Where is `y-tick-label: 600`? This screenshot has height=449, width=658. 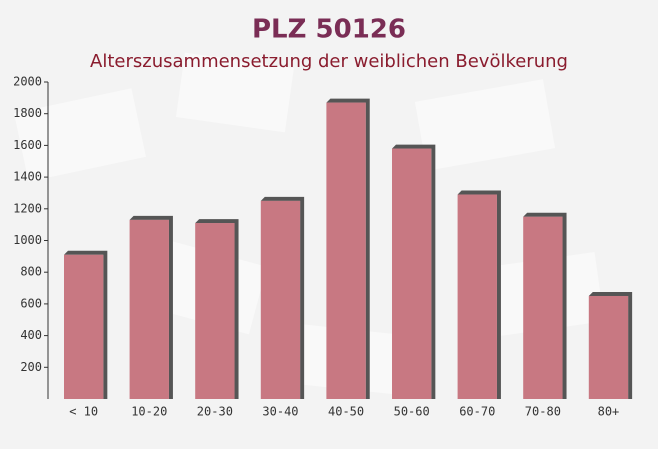
y-tick-label: 600 is located at coordinates (31, 303).